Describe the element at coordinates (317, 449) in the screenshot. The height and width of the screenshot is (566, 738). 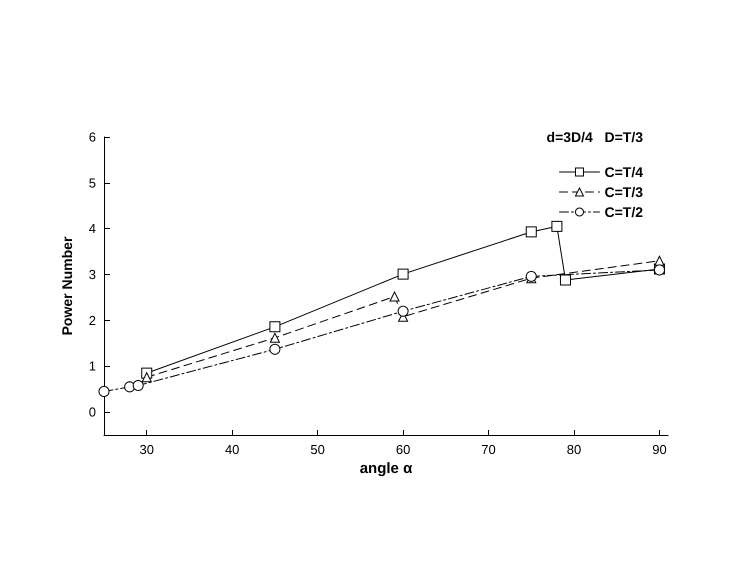
I see `x-tick-label: 50` at that location.